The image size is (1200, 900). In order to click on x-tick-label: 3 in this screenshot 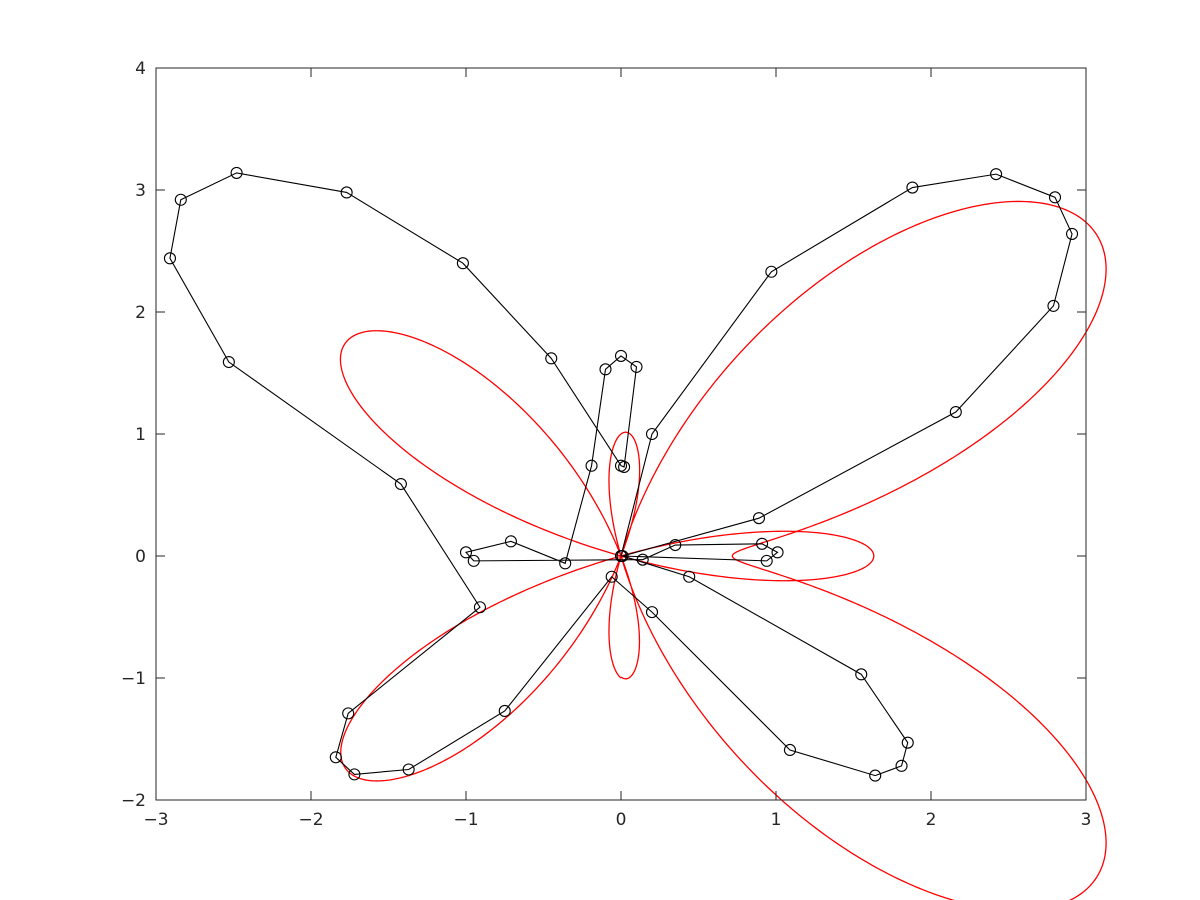, I will do `click(1086, 820)`.